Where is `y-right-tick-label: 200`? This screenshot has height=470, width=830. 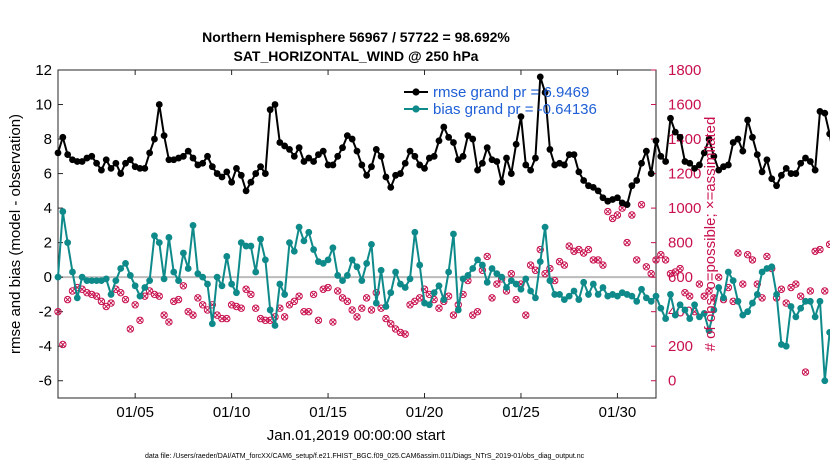 y-right-tick-label: 200 is located at coordinates (680, 346).